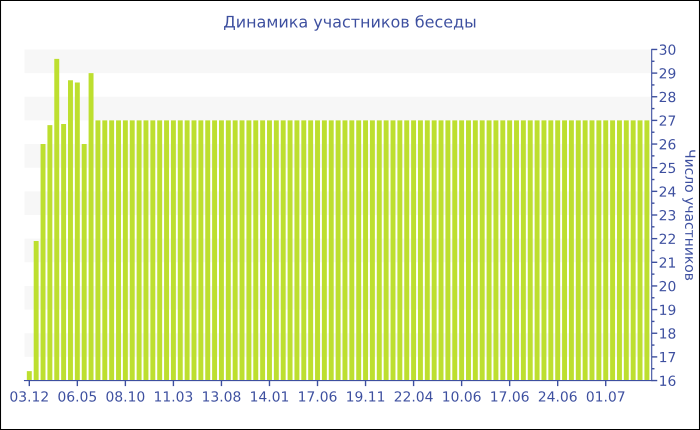  What do you see at coordinates (668, 381) in the screenshot?
I see `y-tick-label: 16` at bounding box center [668, 381].